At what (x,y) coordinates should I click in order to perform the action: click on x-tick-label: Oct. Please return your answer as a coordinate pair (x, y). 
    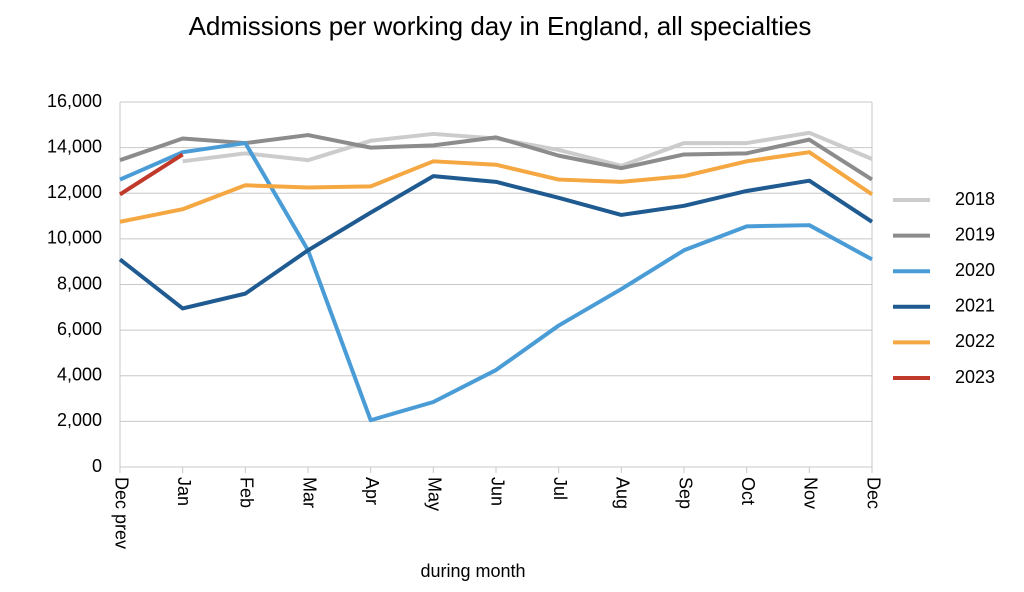
    Looking at the image, I should click on (748, 491).